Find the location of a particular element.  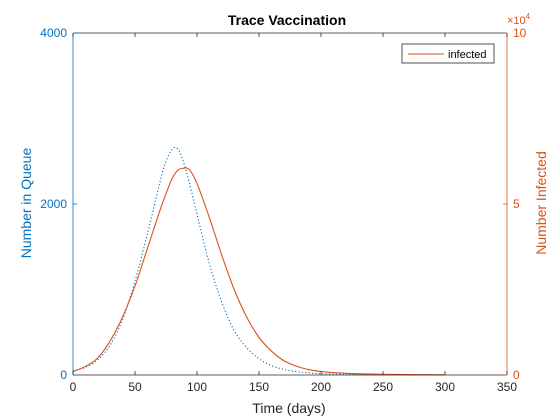

x-tick-label: 300 is located at coordinates (445, 387).